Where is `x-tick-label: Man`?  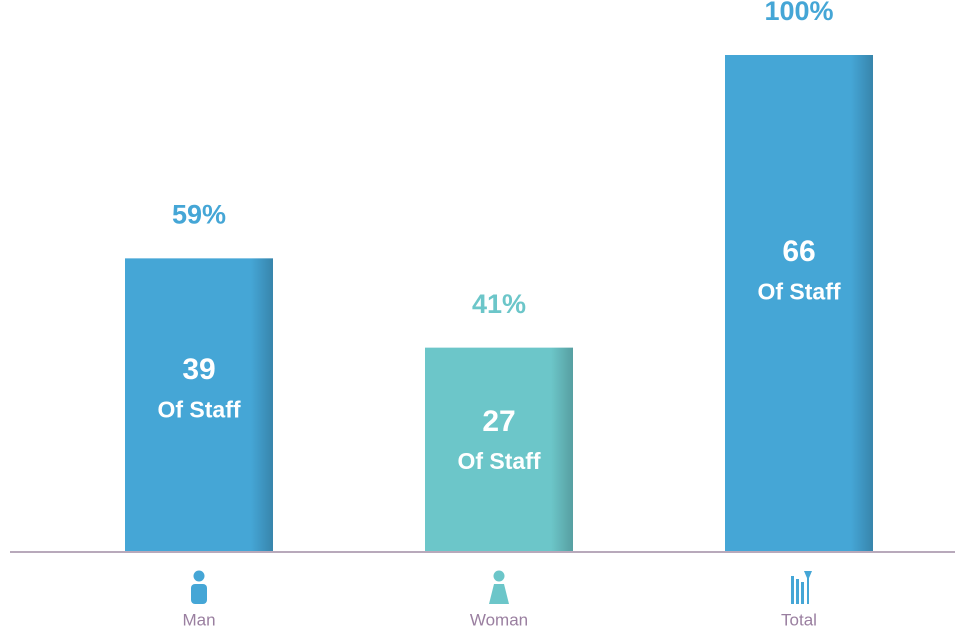
x-tick-label: Man is located at coordinates (198, 619).